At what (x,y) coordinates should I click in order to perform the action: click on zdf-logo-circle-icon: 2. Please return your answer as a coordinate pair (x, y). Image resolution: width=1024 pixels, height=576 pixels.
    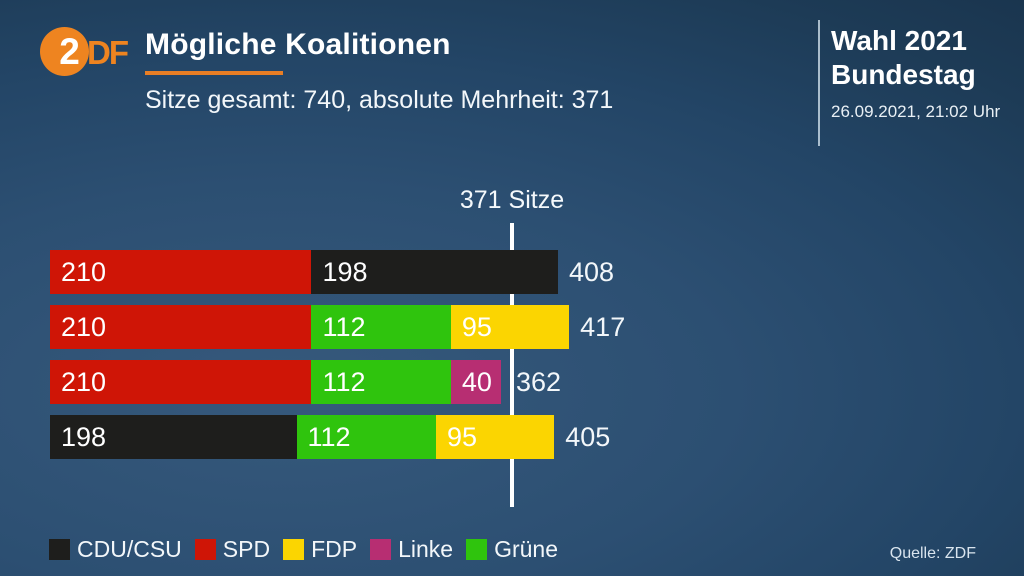
    Looking at the image, I should click on (64, 51).